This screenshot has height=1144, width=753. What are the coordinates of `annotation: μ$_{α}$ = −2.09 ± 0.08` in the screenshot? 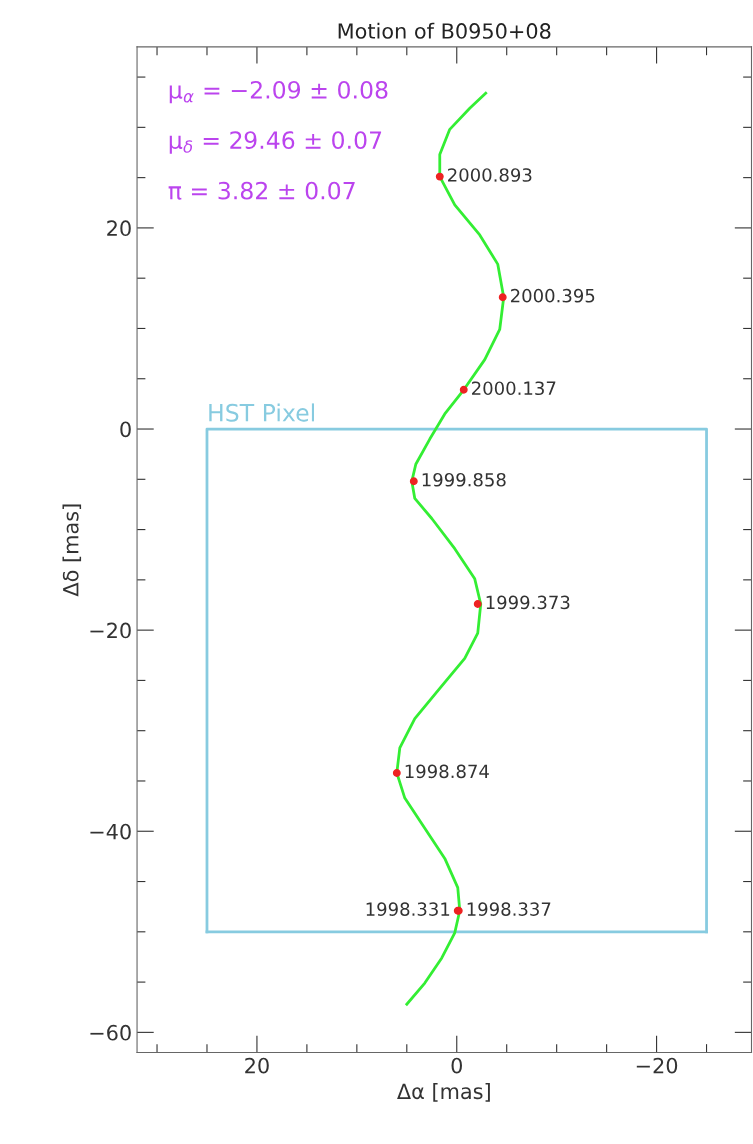 It's located at (278, 92).